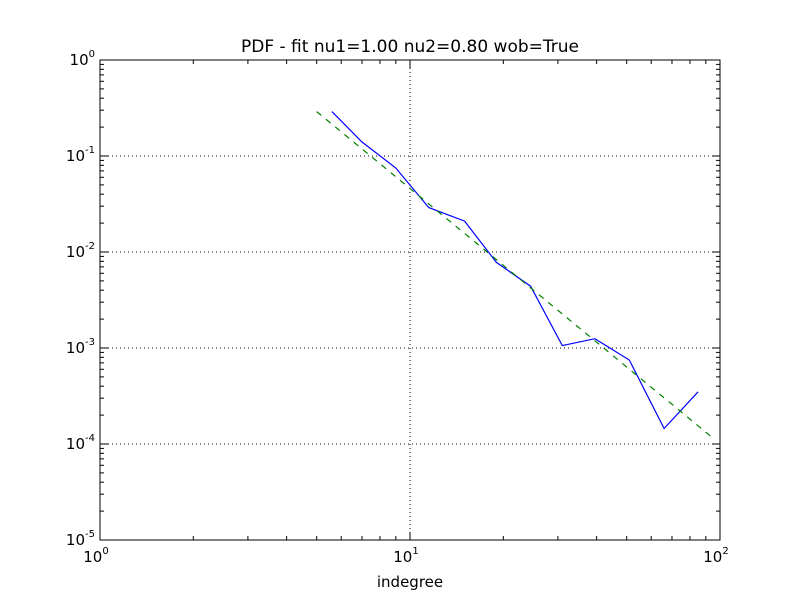 Image resolution: width=800 pixels, height=600 pixels. Describe the element at coordinates (95, 556) in the screenshot. I see `x-tick-label: 10⁰` at that location.